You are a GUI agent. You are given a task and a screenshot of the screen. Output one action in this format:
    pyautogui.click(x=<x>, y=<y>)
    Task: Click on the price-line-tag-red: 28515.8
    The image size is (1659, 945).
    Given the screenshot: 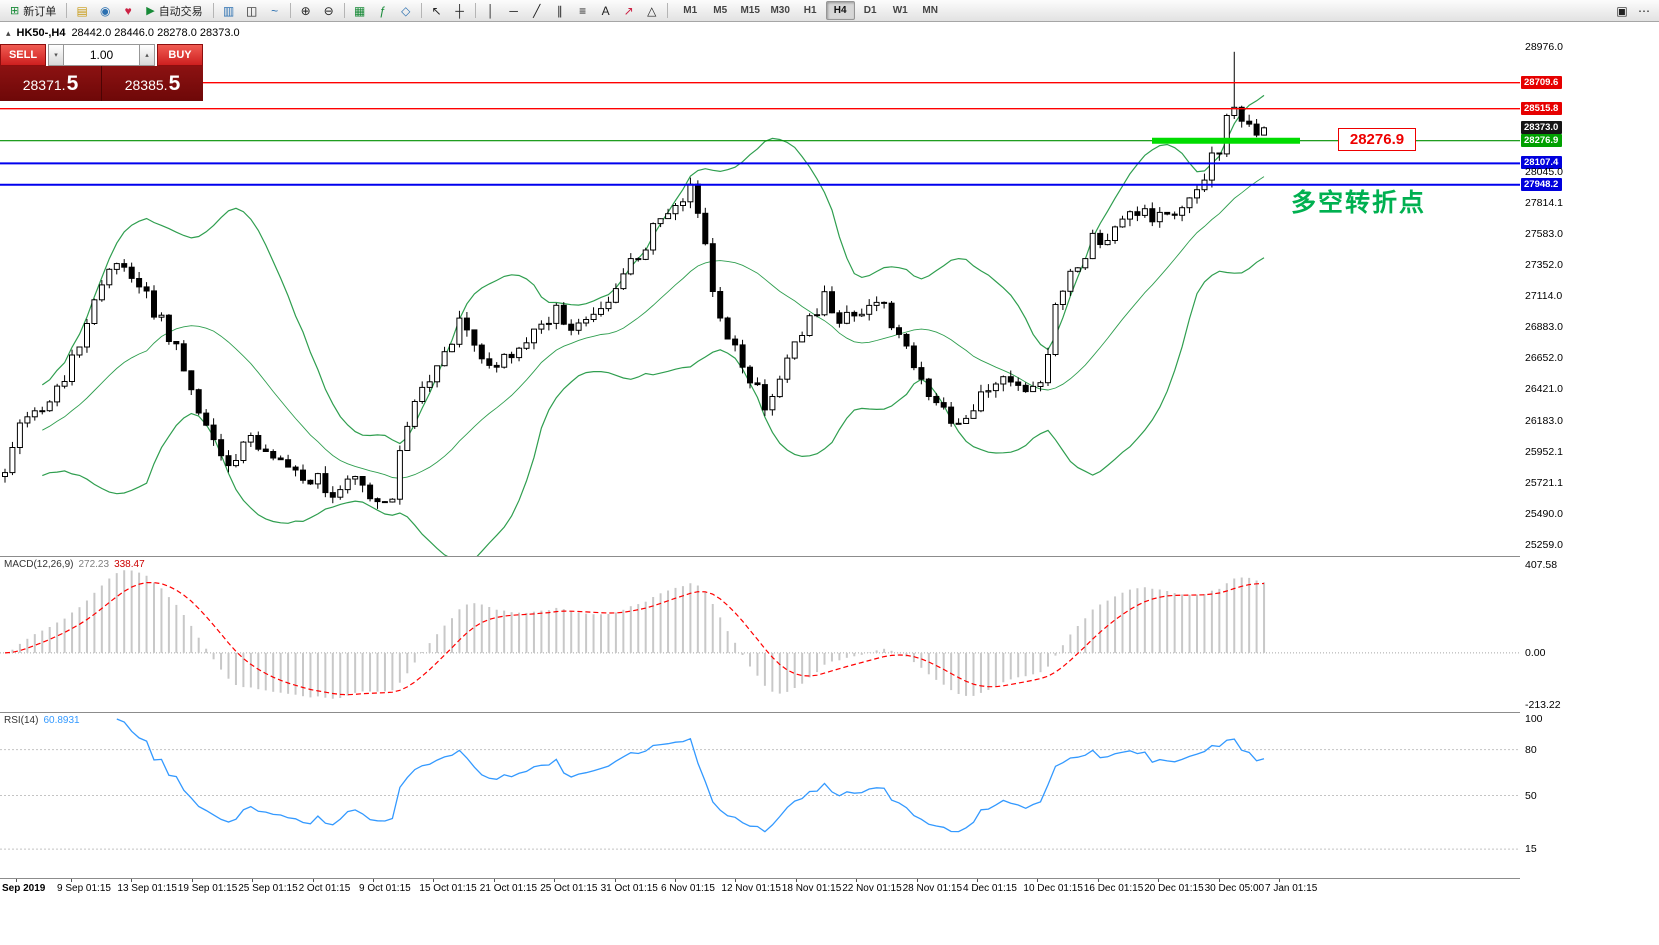 What is the action you would take?
    pyautogui.click(x=1542, y=108)
    